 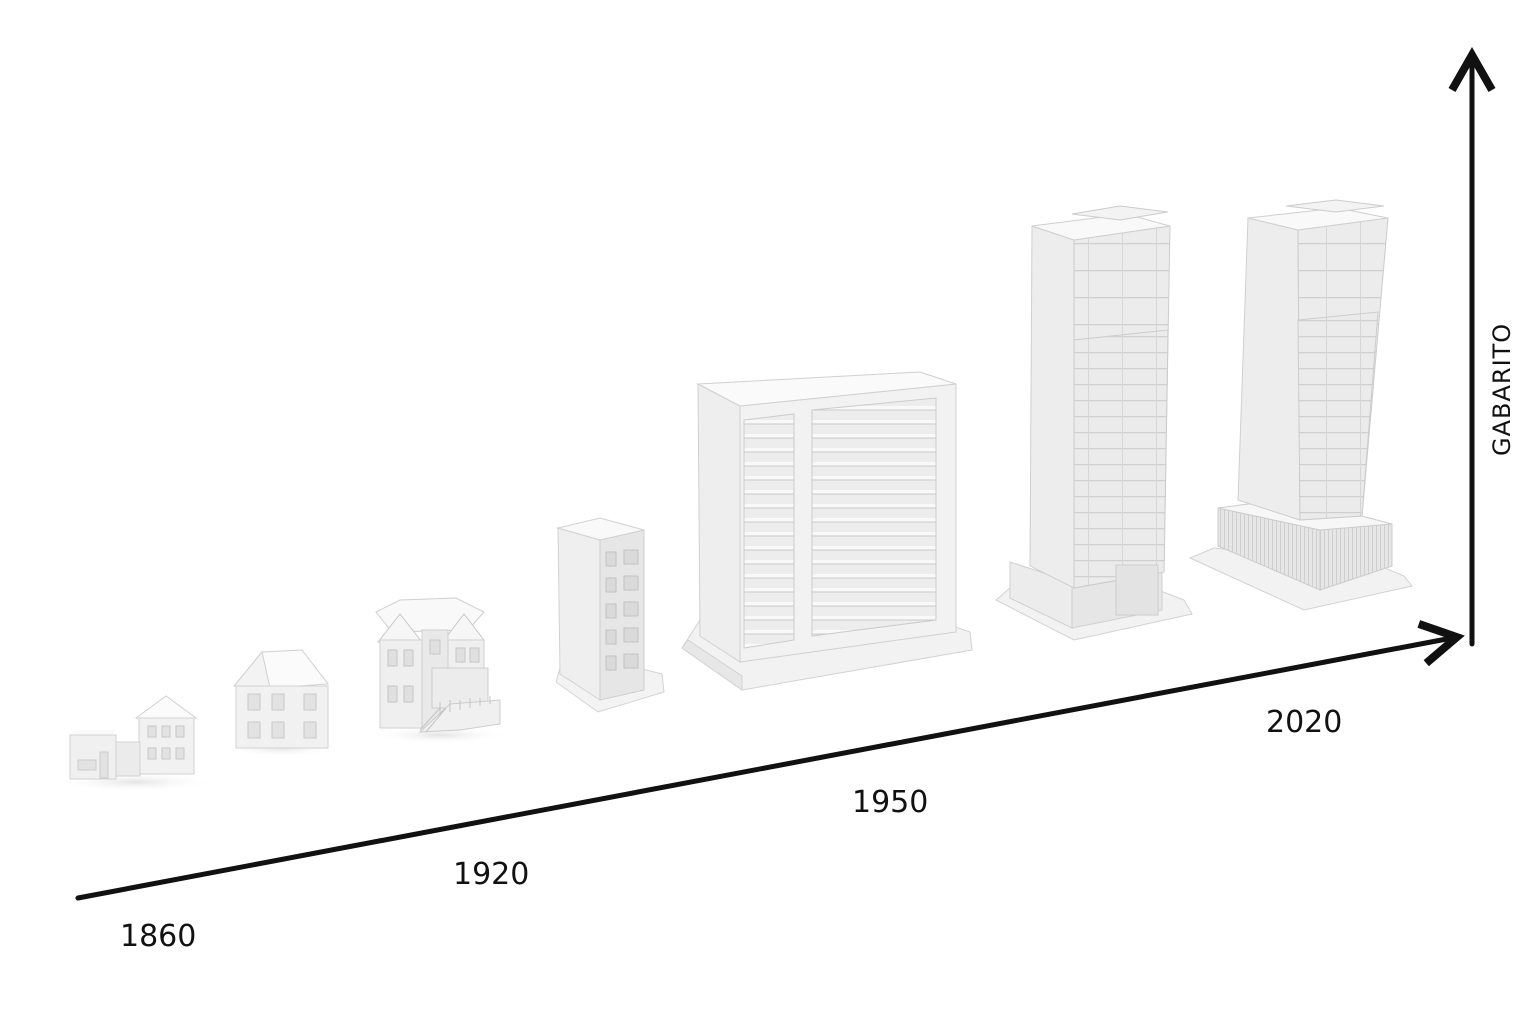 What do you see at coordinates (135, 743) in the screenshot?
I see `building-1860-houses` at bounding box center [135, 743].